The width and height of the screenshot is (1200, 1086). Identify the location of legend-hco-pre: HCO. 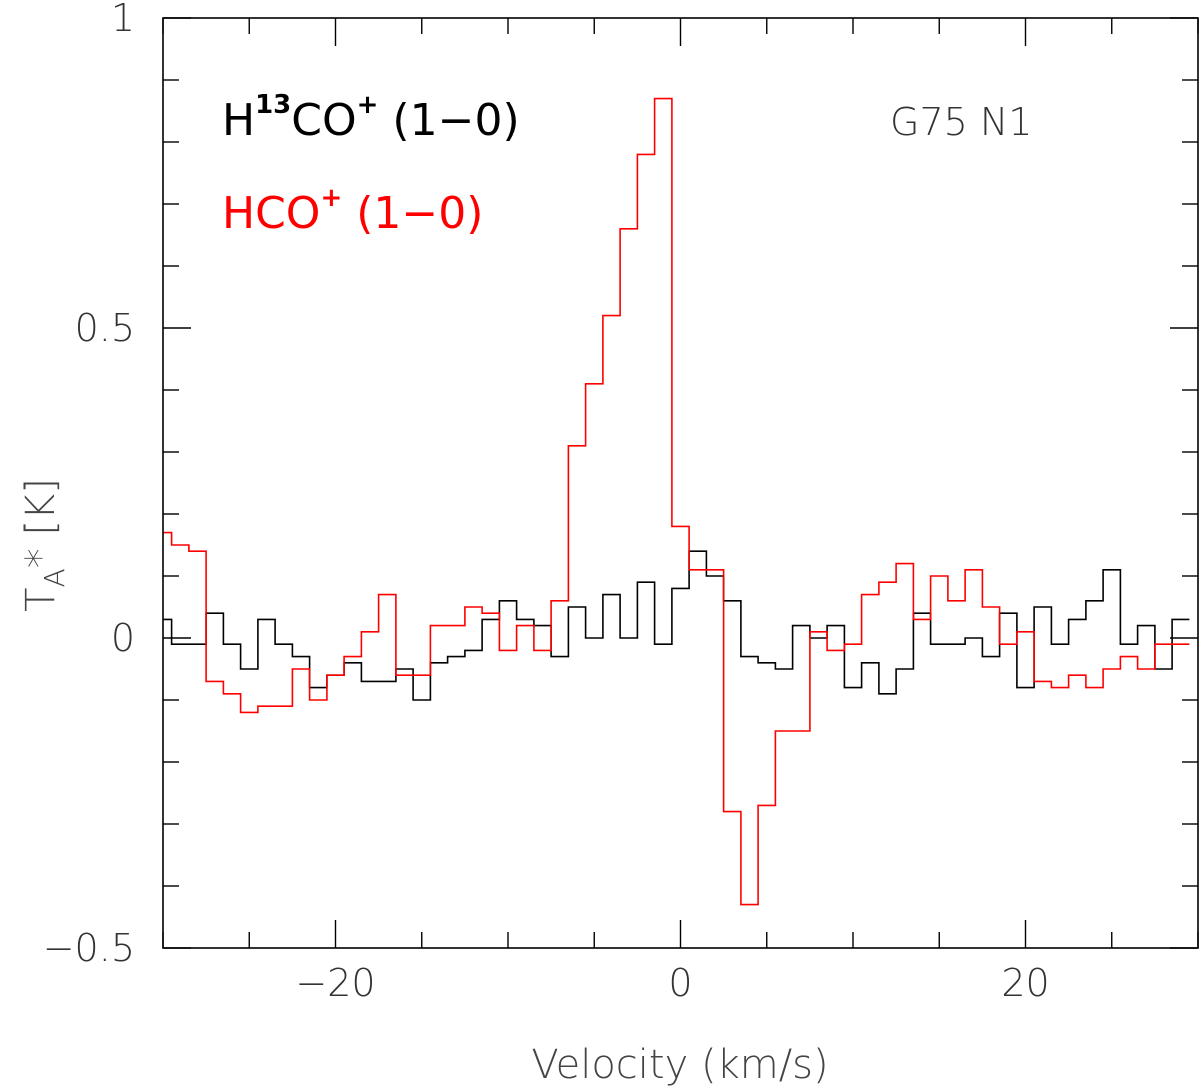
(271, 213).